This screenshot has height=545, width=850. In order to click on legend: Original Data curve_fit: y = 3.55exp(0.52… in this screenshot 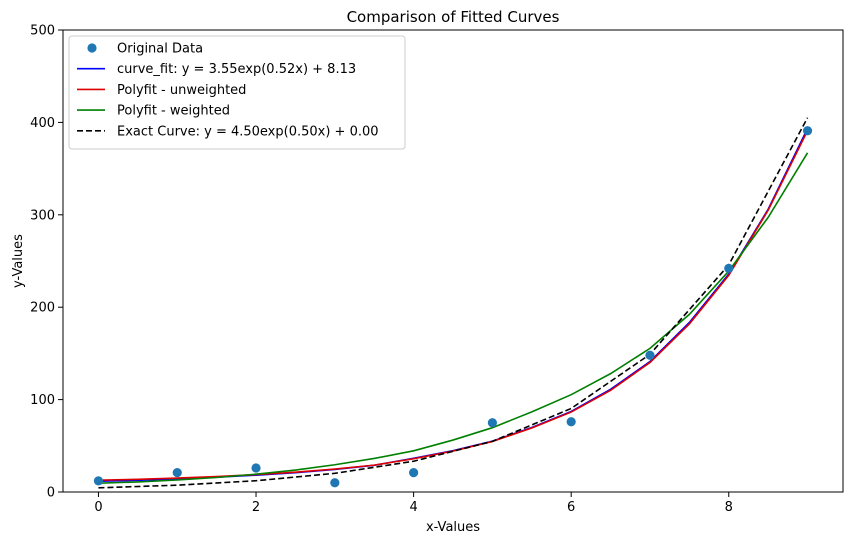, I will do `click(237, 92)`.